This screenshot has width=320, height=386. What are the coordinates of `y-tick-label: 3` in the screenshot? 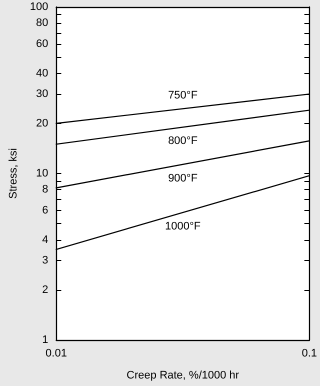 It's located at (45, 260).